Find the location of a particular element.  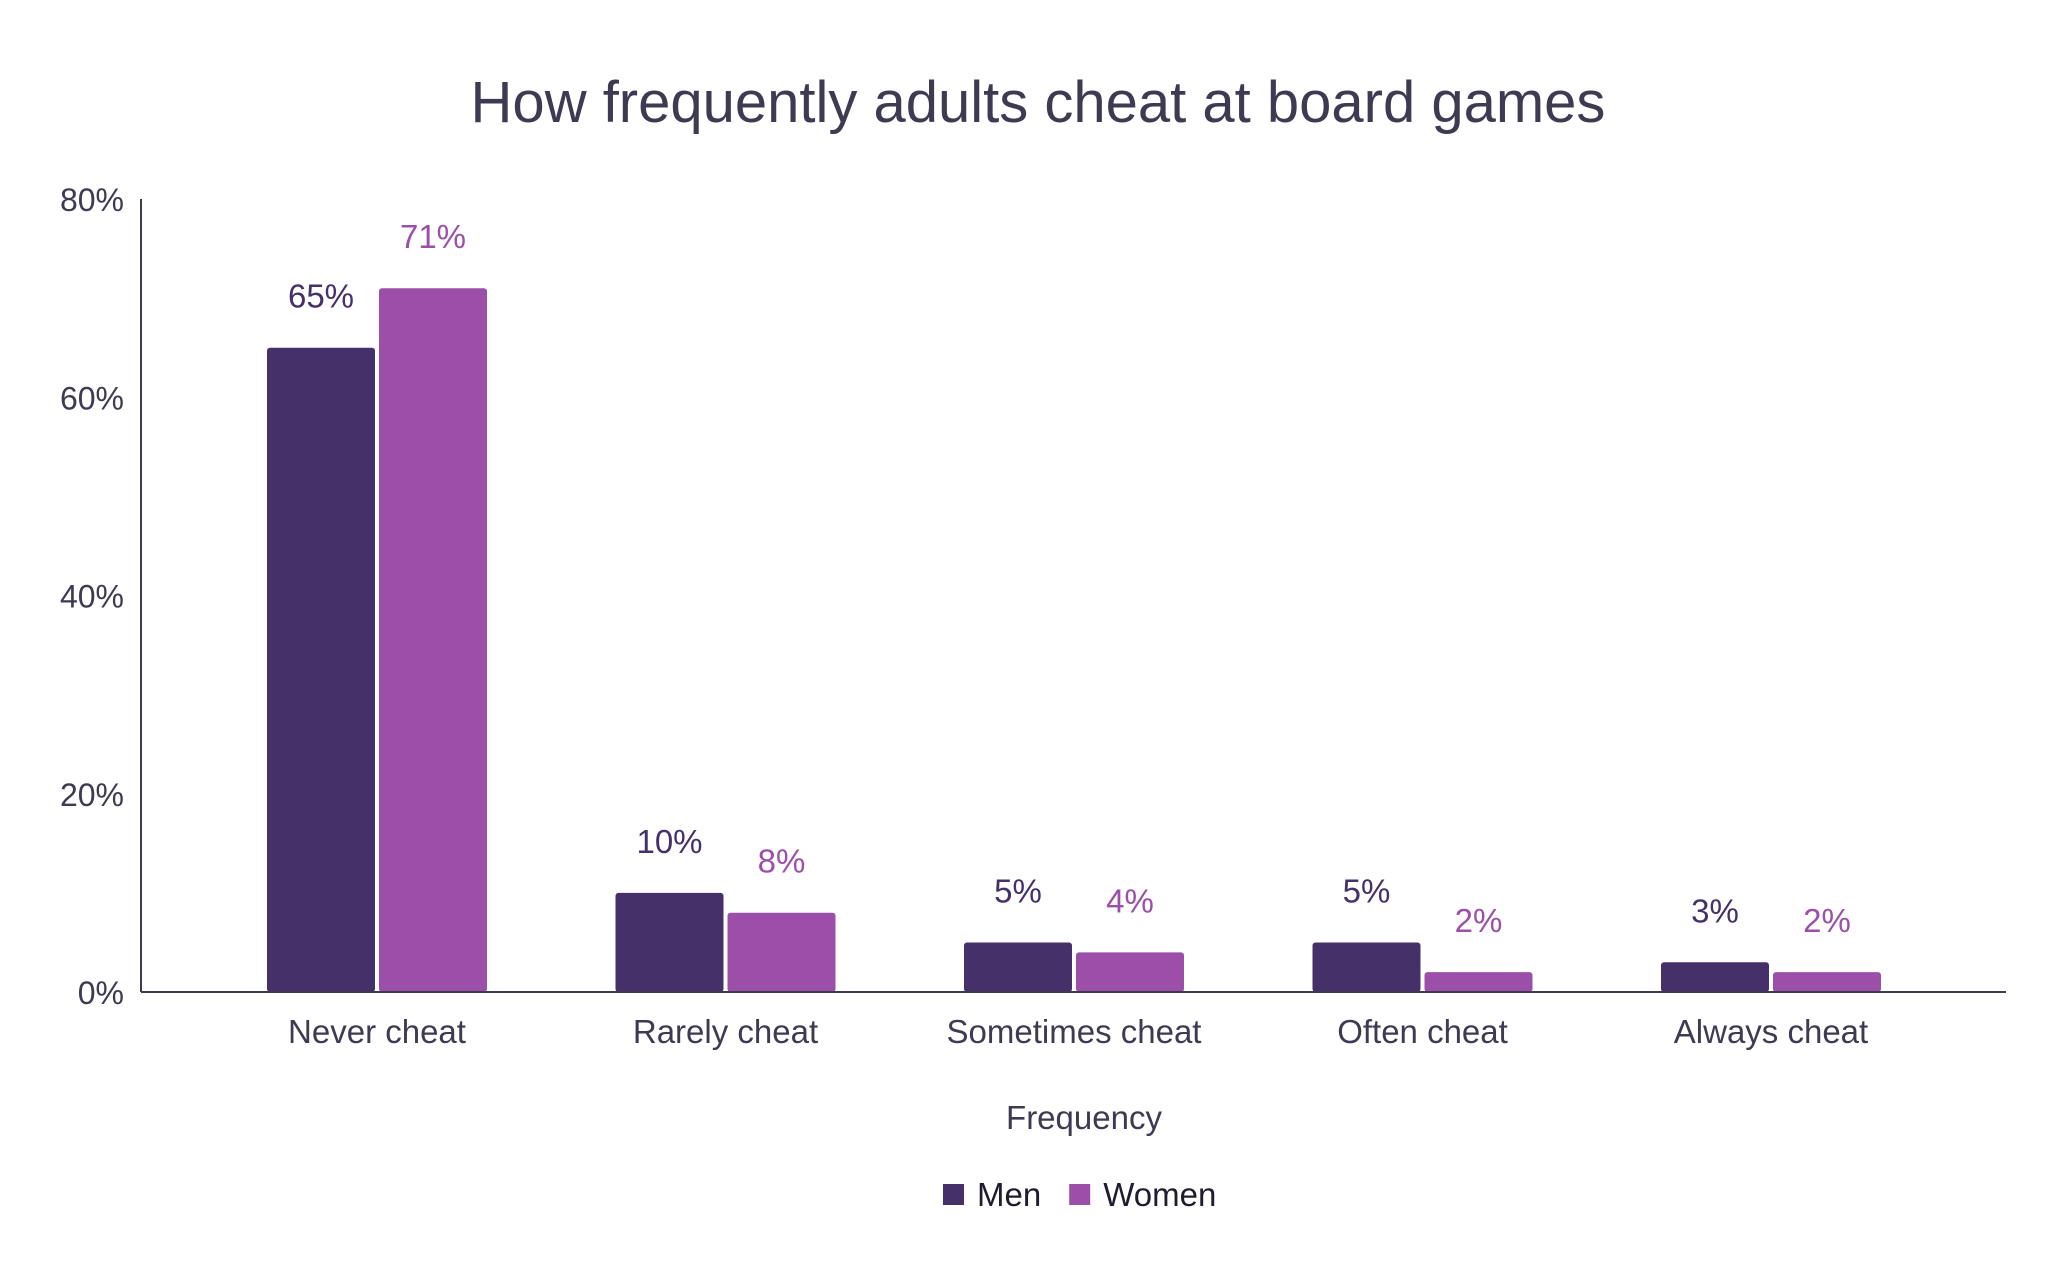

y-tick-label: 60% is located at coordinates (92, 398).